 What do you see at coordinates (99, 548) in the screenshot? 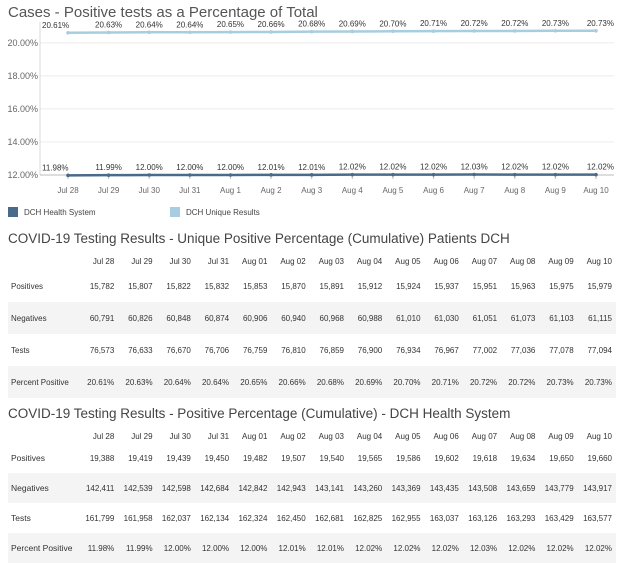
I see `table-cell: 11.98%` at bounding box center [99, 548].